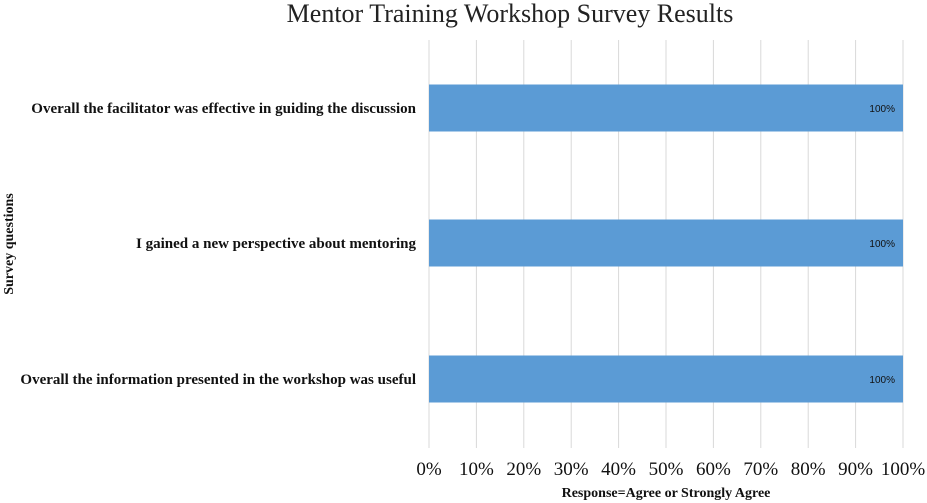  I want to click on x-tick-label: 40%, so click(618, 469).